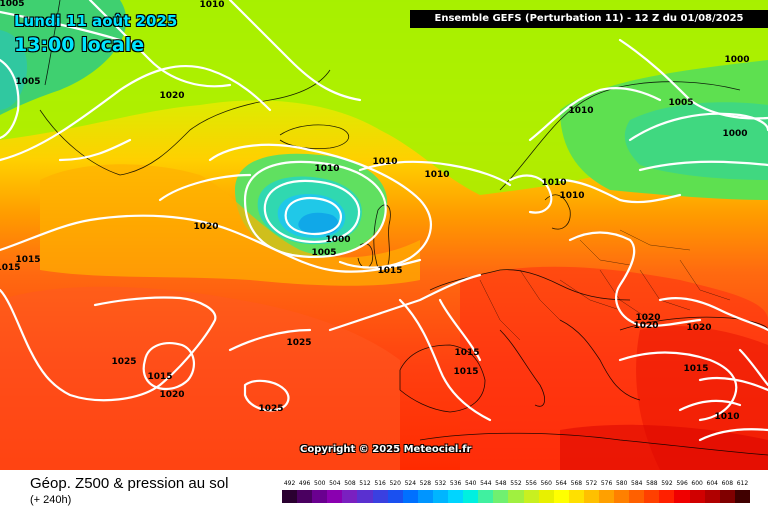 The width and height of the screenshot is (768, 512). What do you see at coordinates (129, 483) in the screenshot?
I see `product-title: Géop. Z500 & pression au sol` at bounding box center [129, 483].